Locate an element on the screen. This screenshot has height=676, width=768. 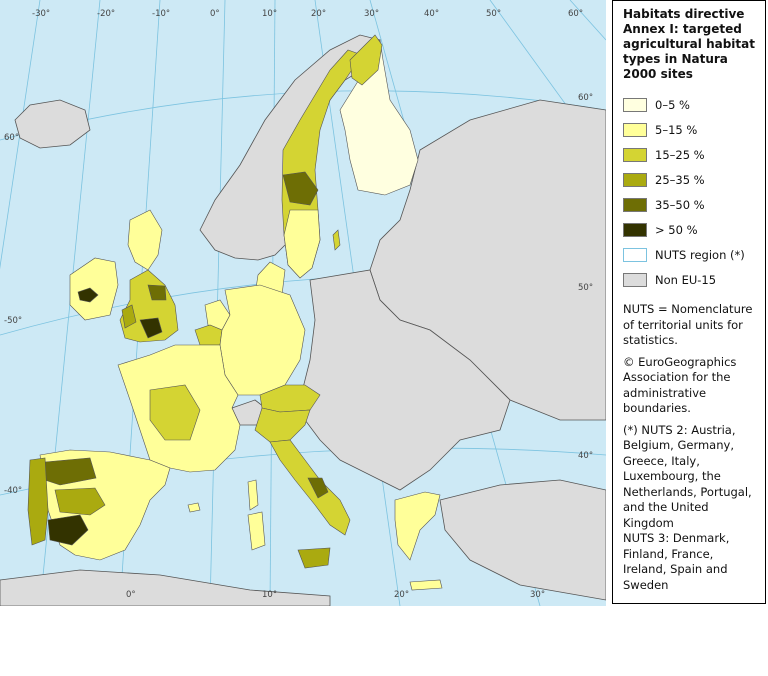
crete is located at coordinates (426, 585).